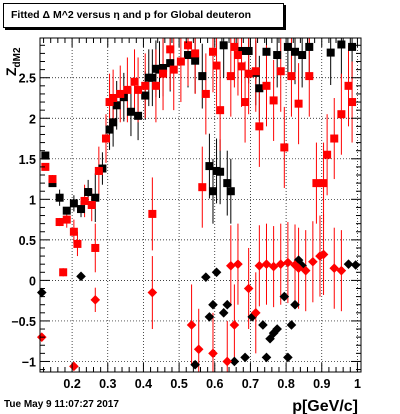 The height and width of the screenshot is (414, 400). I want to click on y-tick-label: 1, so click(32, 200).